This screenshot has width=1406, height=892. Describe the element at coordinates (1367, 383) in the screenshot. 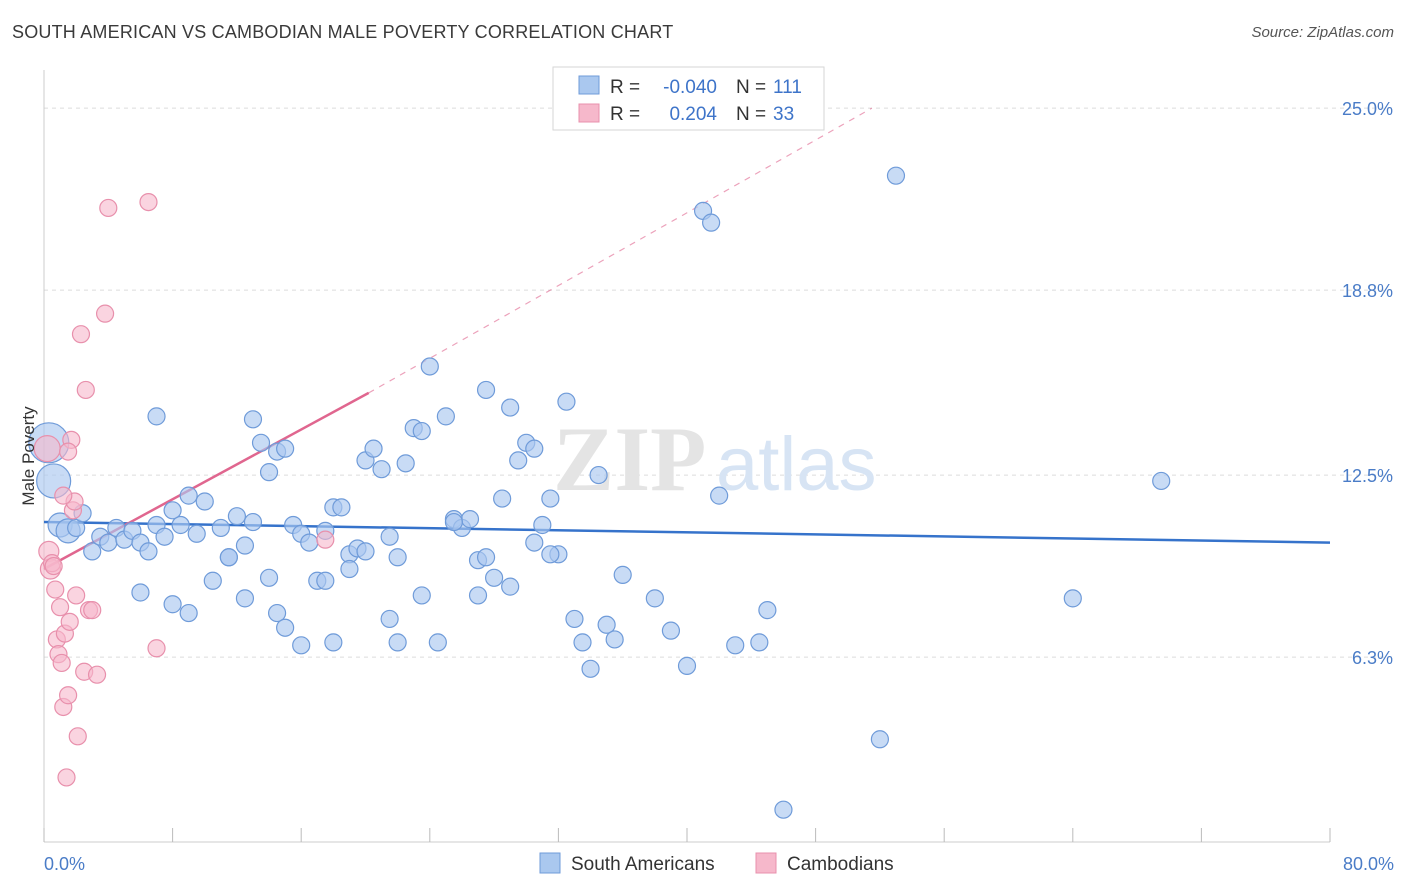

I see `y-tick-labels: 6.3% 12.5% 18.8% 25.0%` at that location.